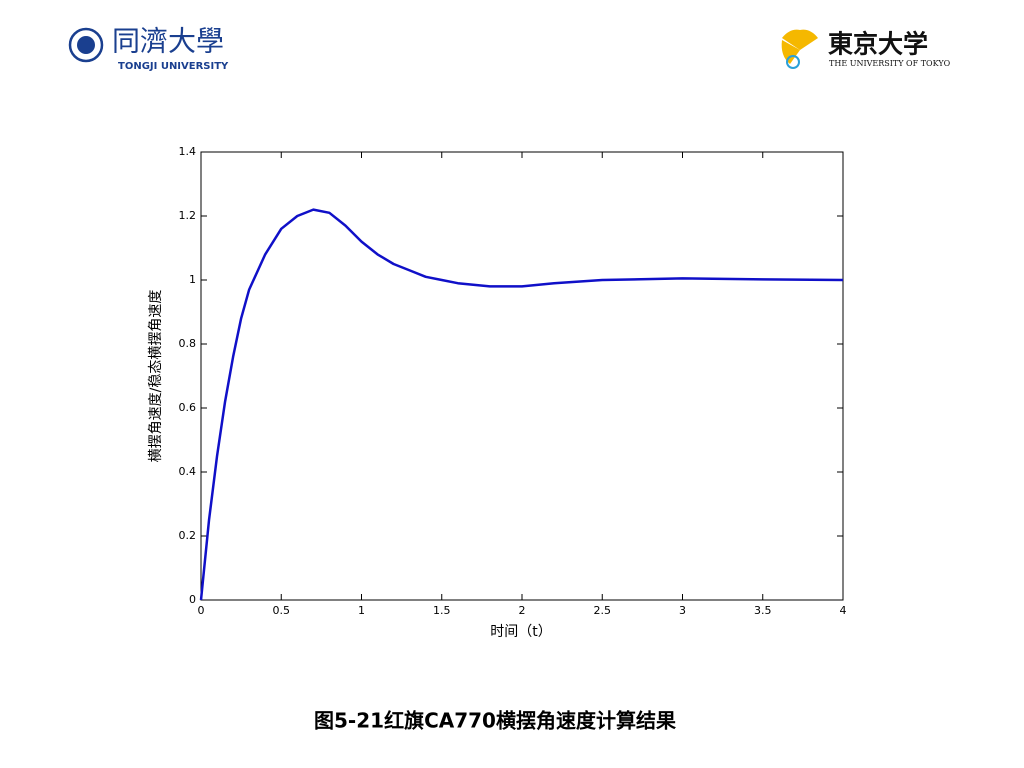 The image size is (1024, 768). What do you see at coordinates (201, 610) in the screenshot?
I see `x-tick-label: 0` at bounding box center [201, 610].